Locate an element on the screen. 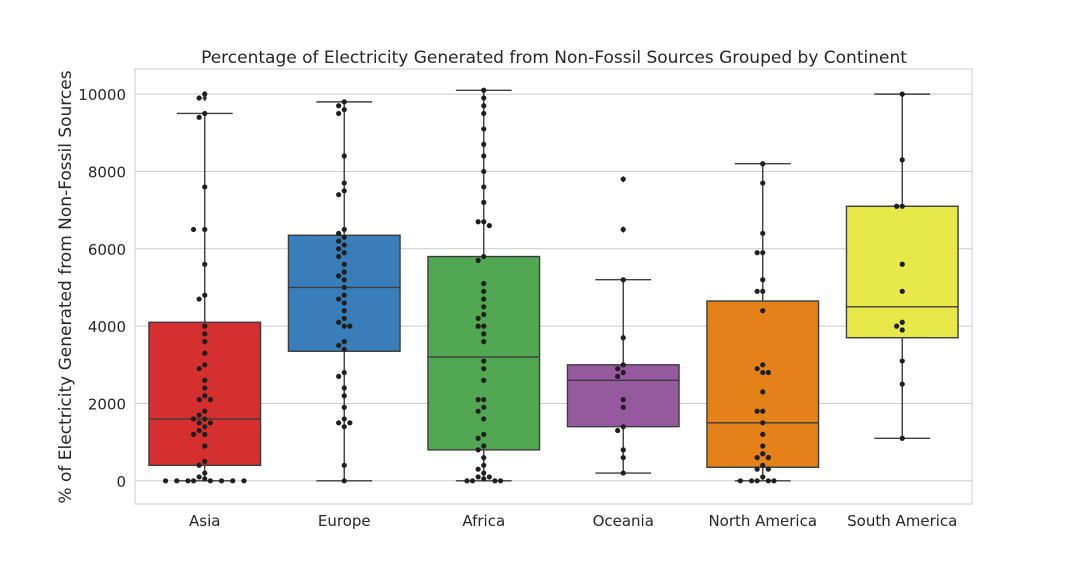 Image resolution: width=1080 pixels, height=576 pixels. y-tick-label-2: 4000 is located at coordinates (107, 327).